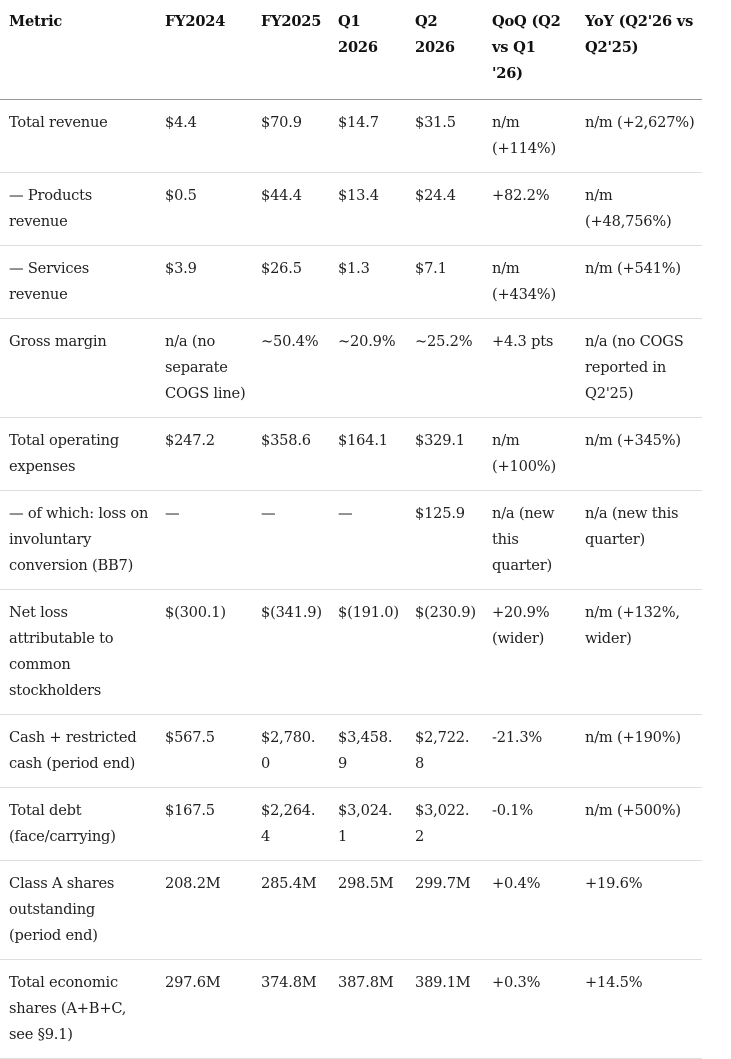  What do you see at coordinates (281, 122) in the screenshot?
I see `table-cell: $70.9` at bounding box center [281, 122].